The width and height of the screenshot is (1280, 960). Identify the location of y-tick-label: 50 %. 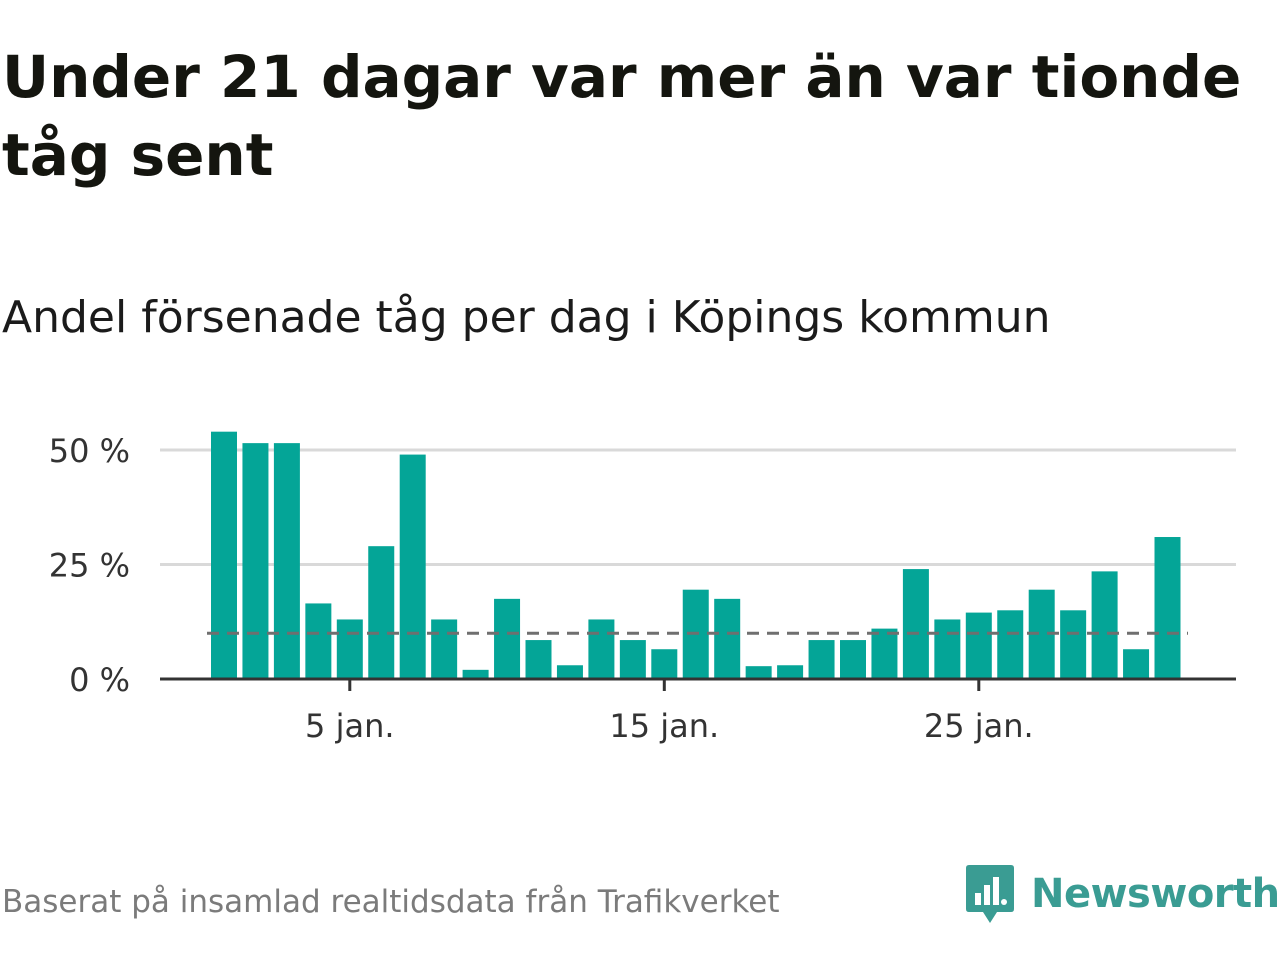
(89, 451).